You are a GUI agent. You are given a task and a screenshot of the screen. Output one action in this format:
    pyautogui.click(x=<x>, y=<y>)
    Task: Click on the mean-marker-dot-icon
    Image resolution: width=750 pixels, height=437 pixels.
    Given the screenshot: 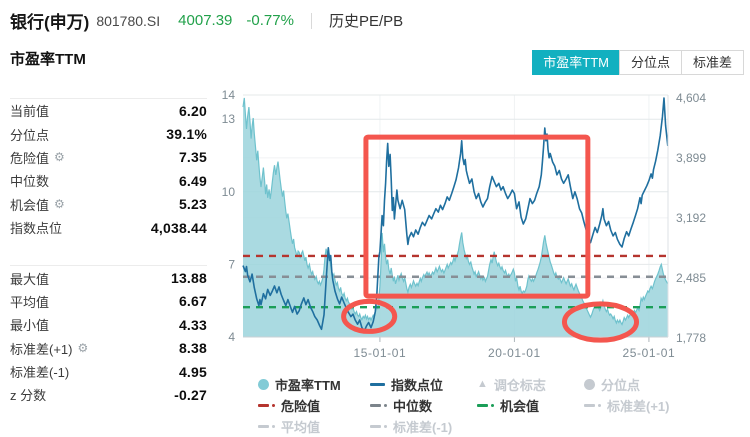 What is the action you would take?
    pyautogui.click(x=273, y=426)
    